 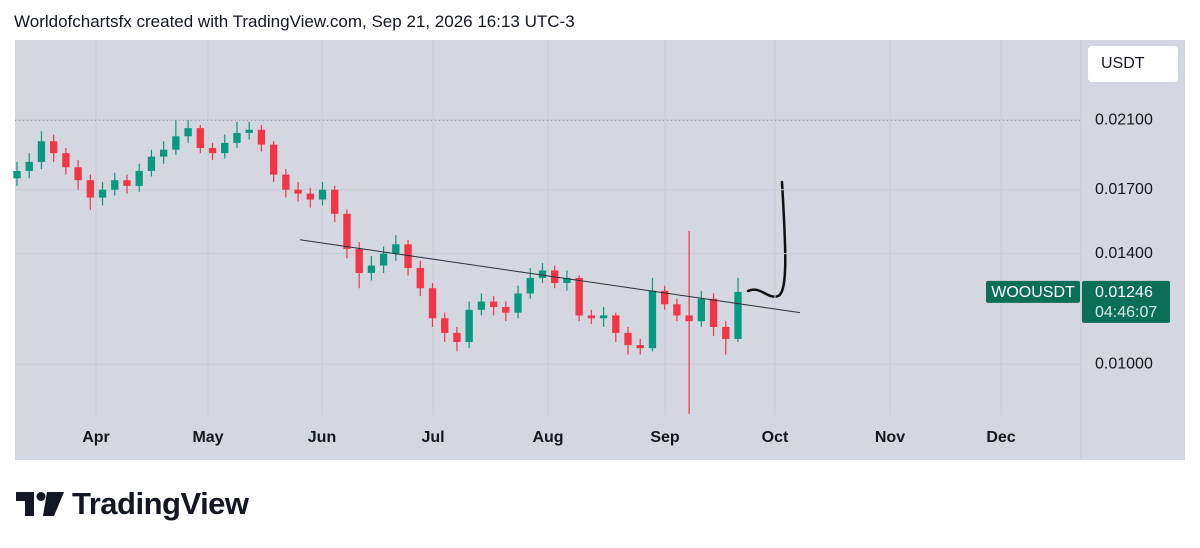 I want to click on currency-label: USDT, so click(x=1123, y=63).